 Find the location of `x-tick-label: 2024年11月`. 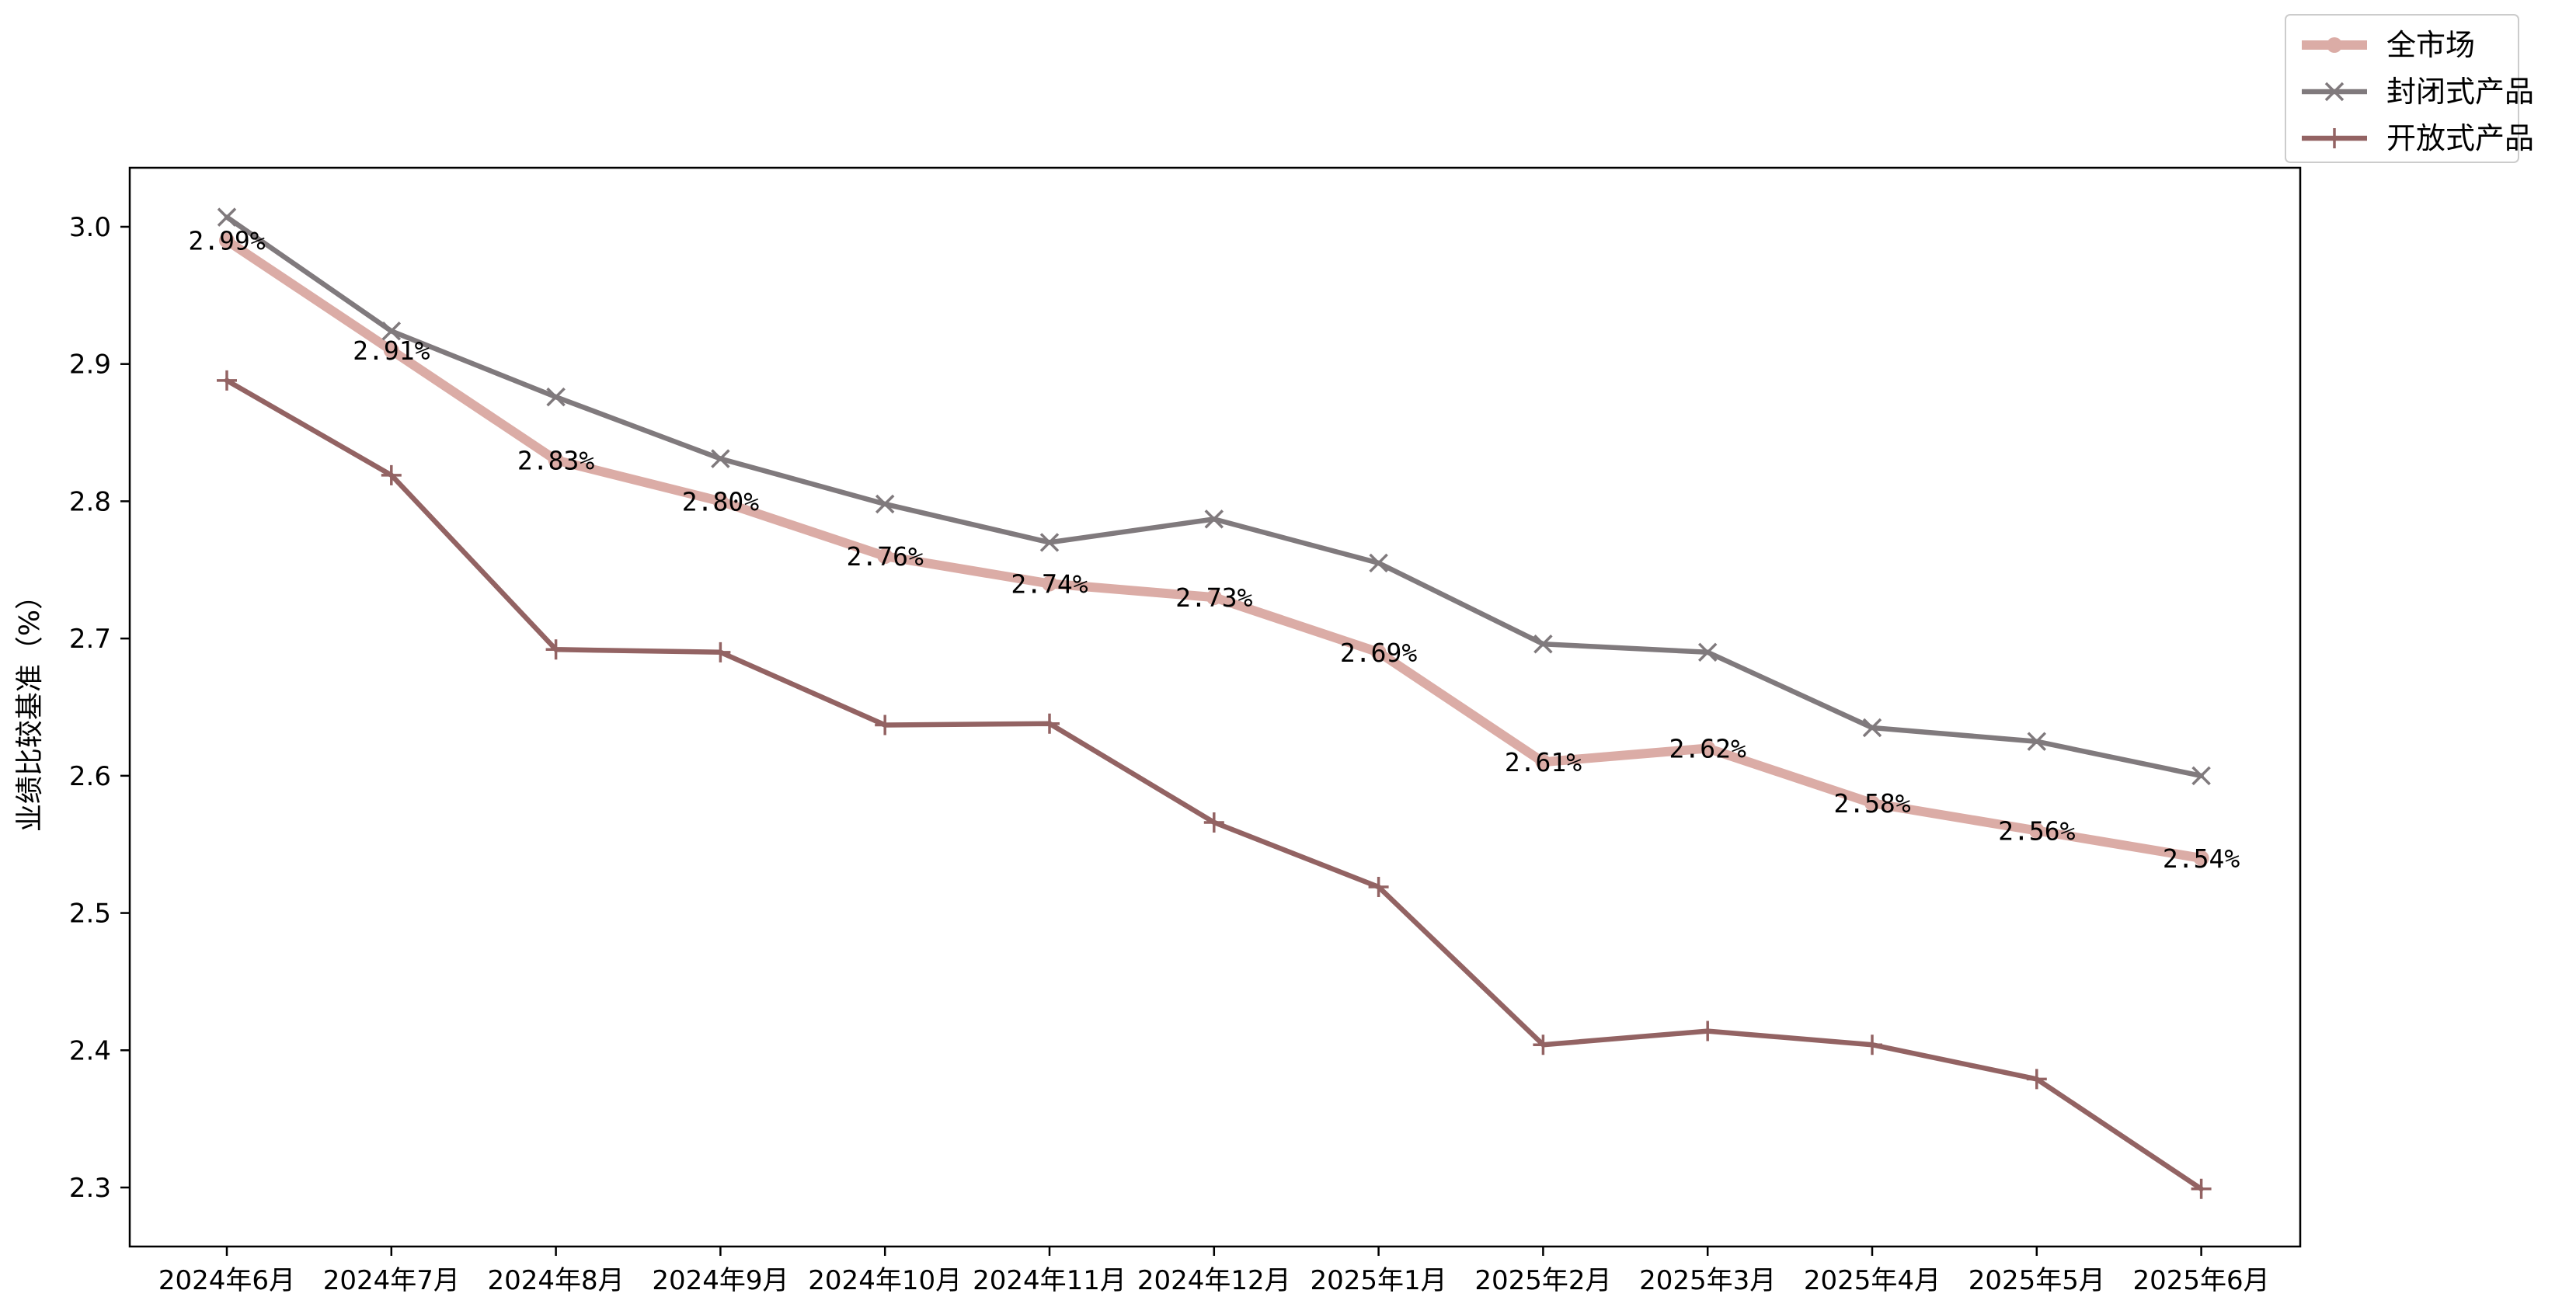

x-tick-label: 2024年11月 is located at coordinates (1049, 1280).